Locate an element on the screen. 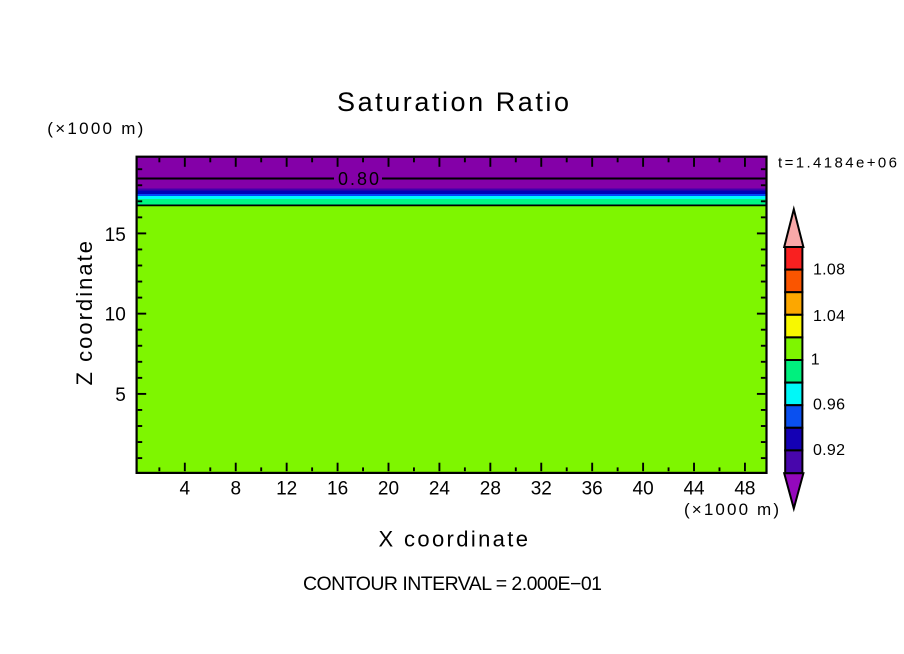 This screenshot has height=654, width=904. svg-text: 0.80 is located at coordinates (358, 179).